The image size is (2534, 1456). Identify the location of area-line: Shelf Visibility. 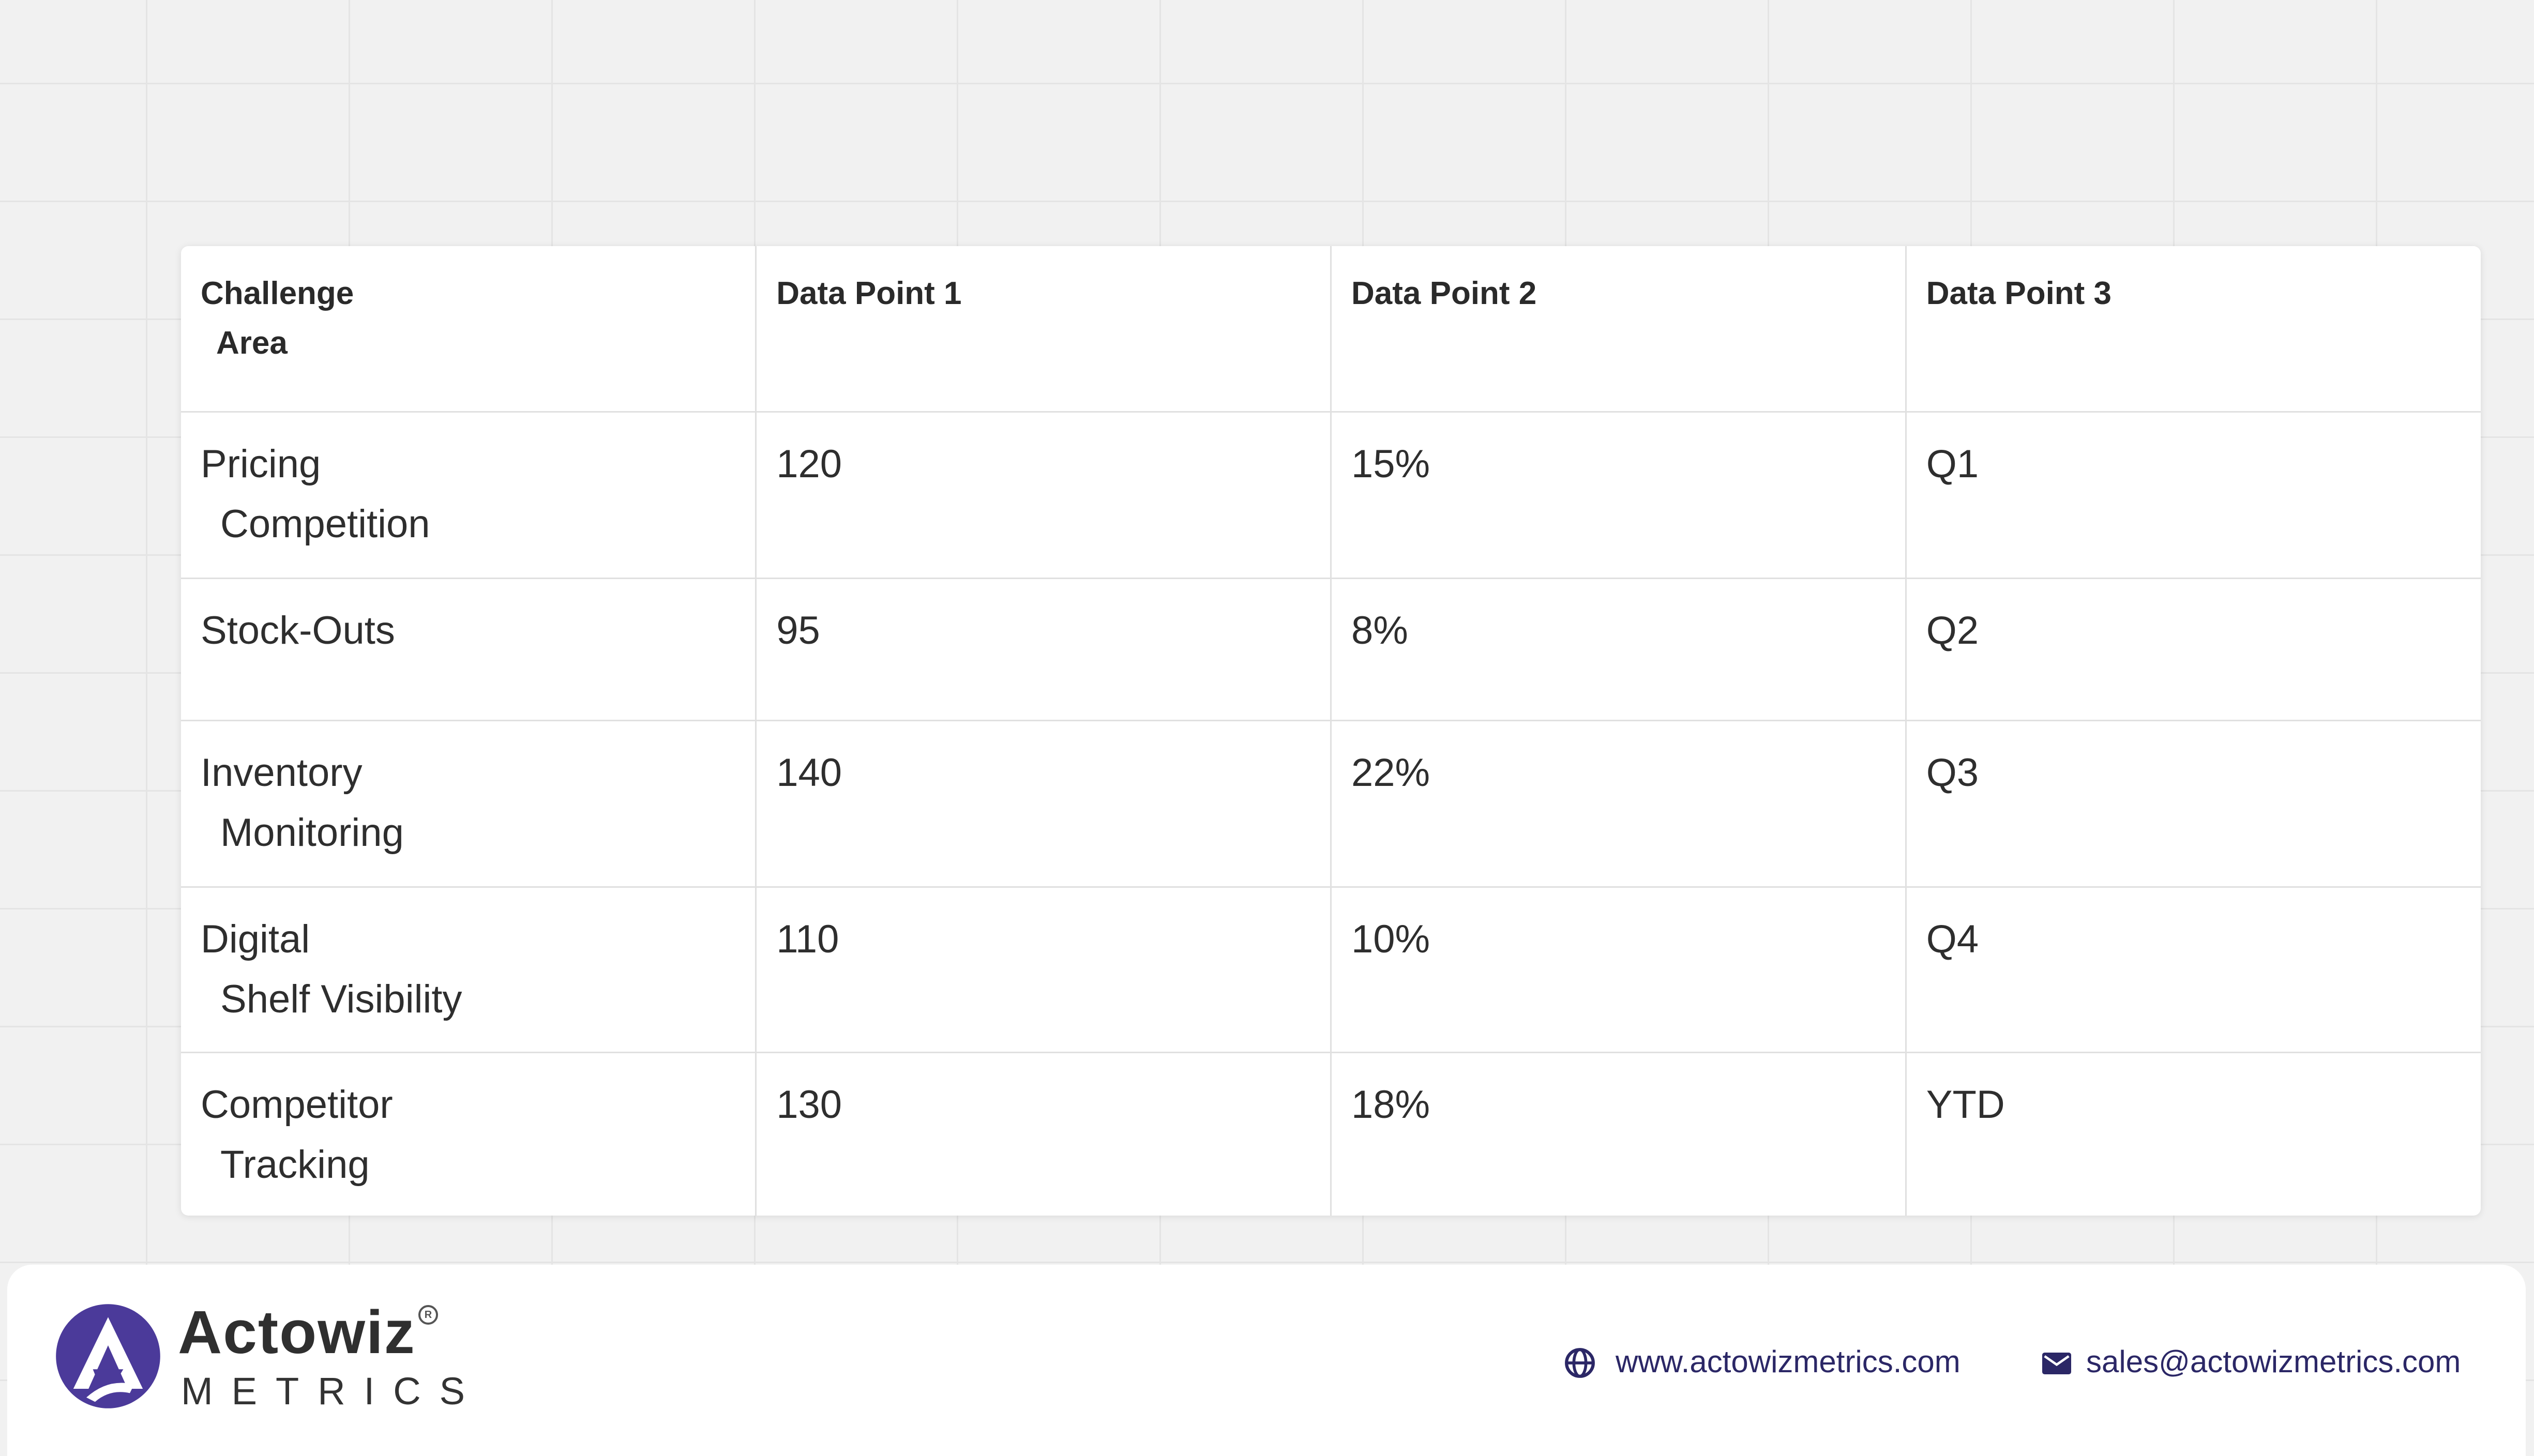
(341, 999).